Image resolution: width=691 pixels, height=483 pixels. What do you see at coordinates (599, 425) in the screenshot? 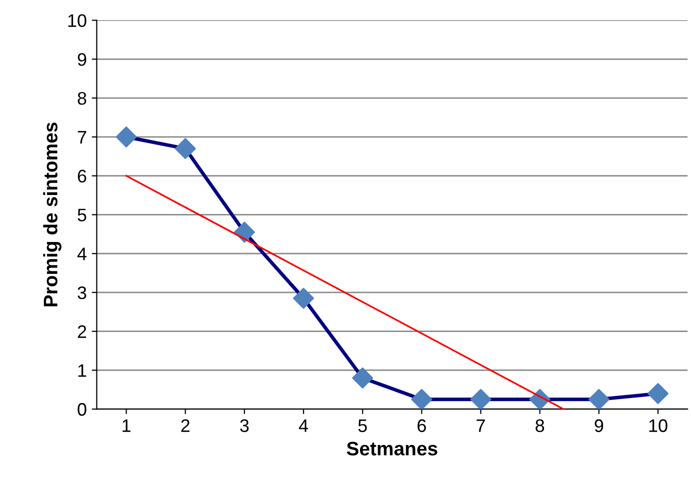
I see `x-tick-label: 9` at bounding box center [599, 425].